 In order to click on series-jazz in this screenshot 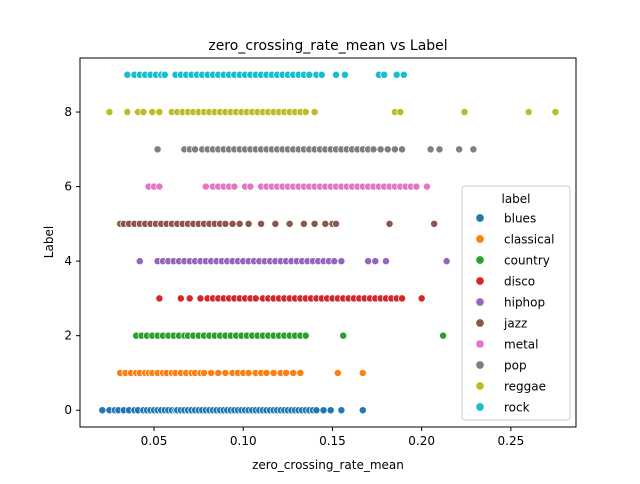, I will do `click(277, 223)`.